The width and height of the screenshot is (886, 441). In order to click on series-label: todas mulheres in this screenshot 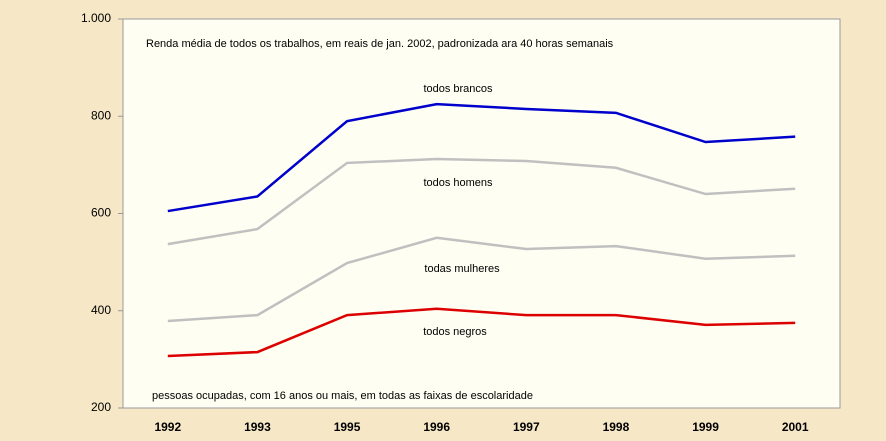, I will do `click(462, 269)`.